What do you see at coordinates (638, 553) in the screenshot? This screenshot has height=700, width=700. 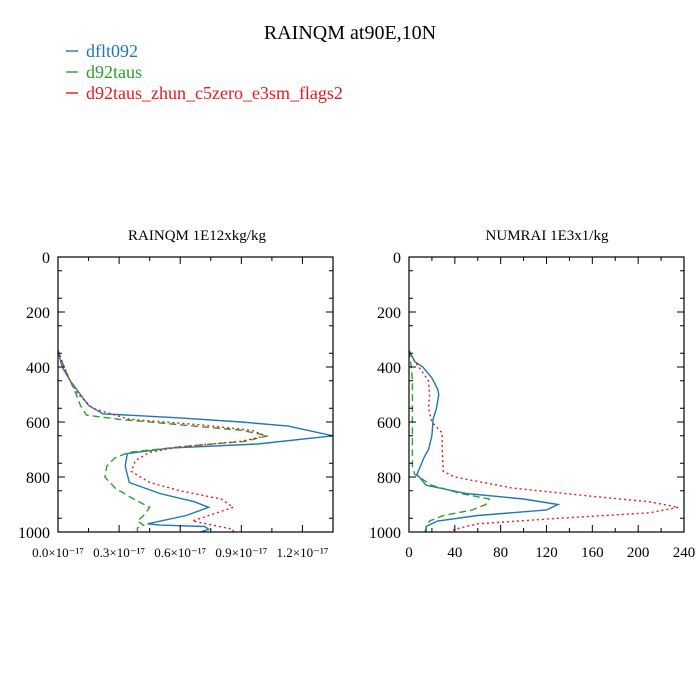 I see `x-tick-label: 200` at bounding box center [638, 553].